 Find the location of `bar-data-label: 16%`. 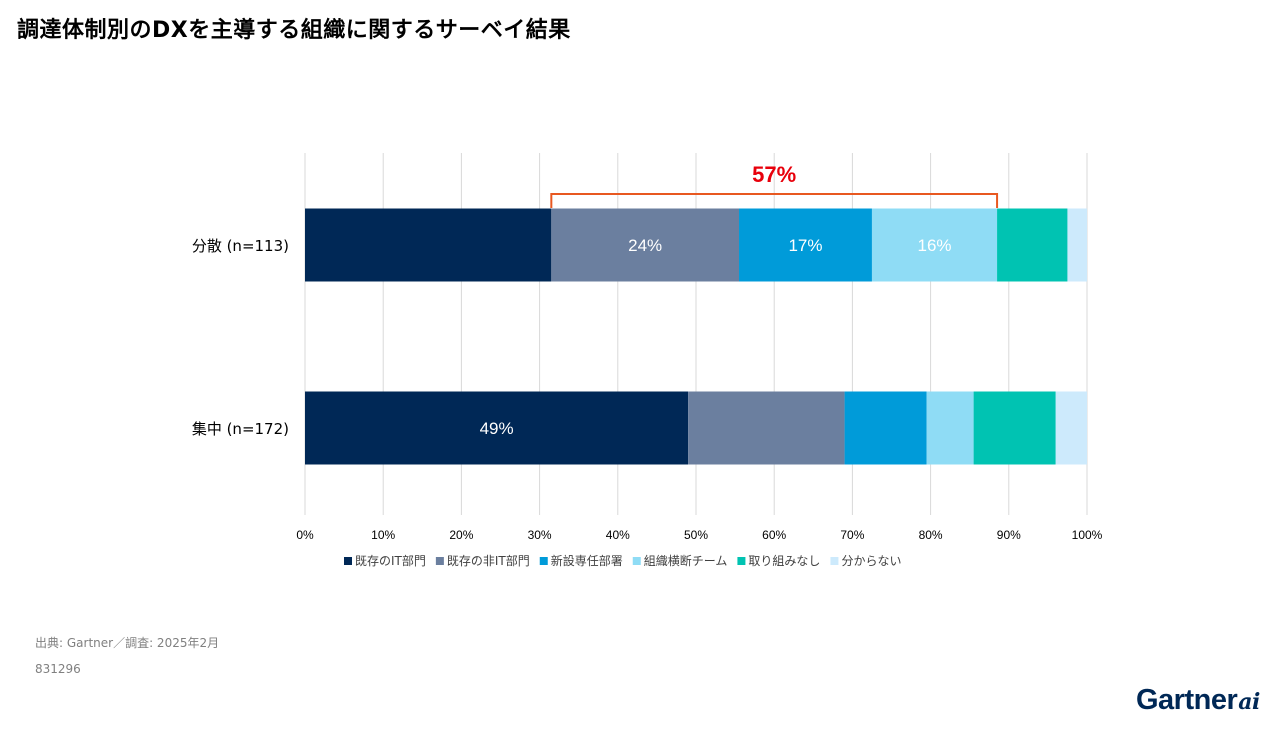

bar-data-label: 16% is located at coordinates (934, 245).